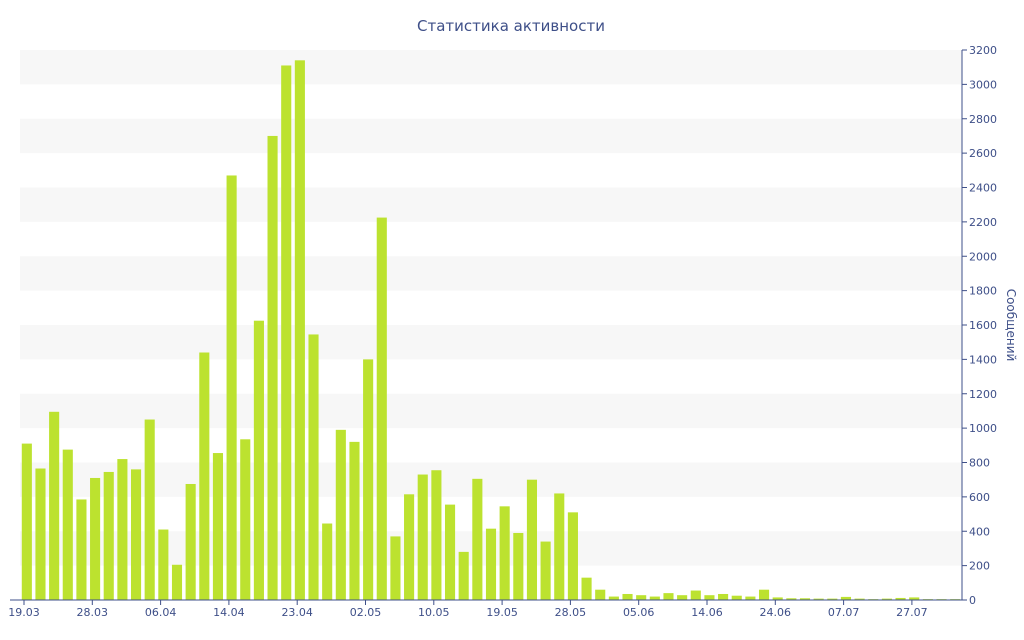 This screenshot has height=640, width=1024. I want to click on y-tick-label: 600, so click(979, 497).